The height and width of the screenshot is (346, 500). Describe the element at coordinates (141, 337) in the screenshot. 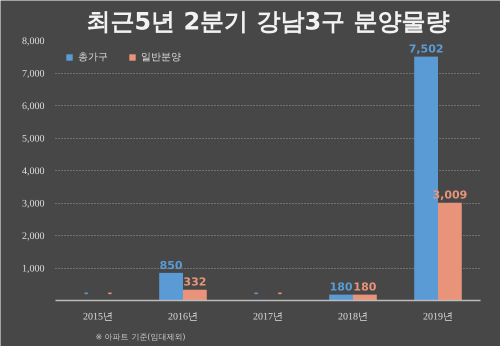

I see `text: ※ 아파트 기준(임대제외)` at that location.